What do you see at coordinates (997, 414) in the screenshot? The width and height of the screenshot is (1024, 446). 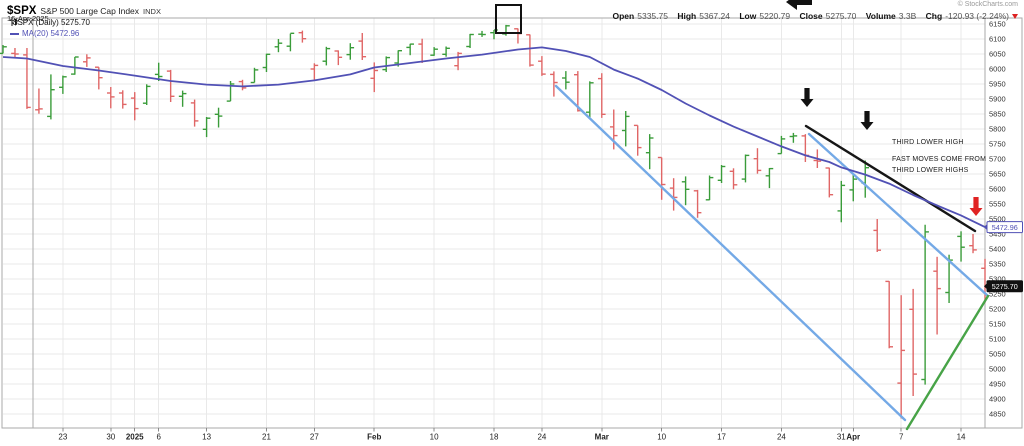 I see `svg-text: 4850` at bounding box center [997, 414].